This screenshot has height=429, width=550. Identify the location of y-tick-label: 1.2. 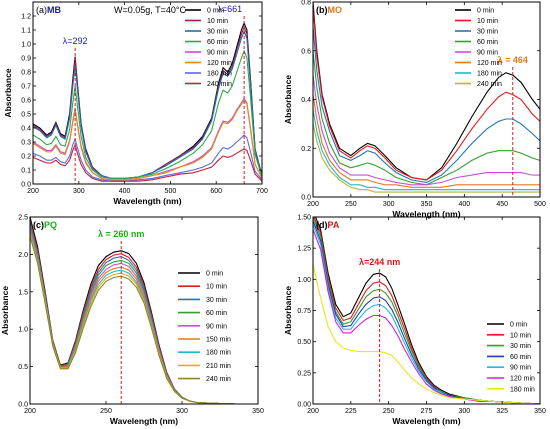
(26, 17).